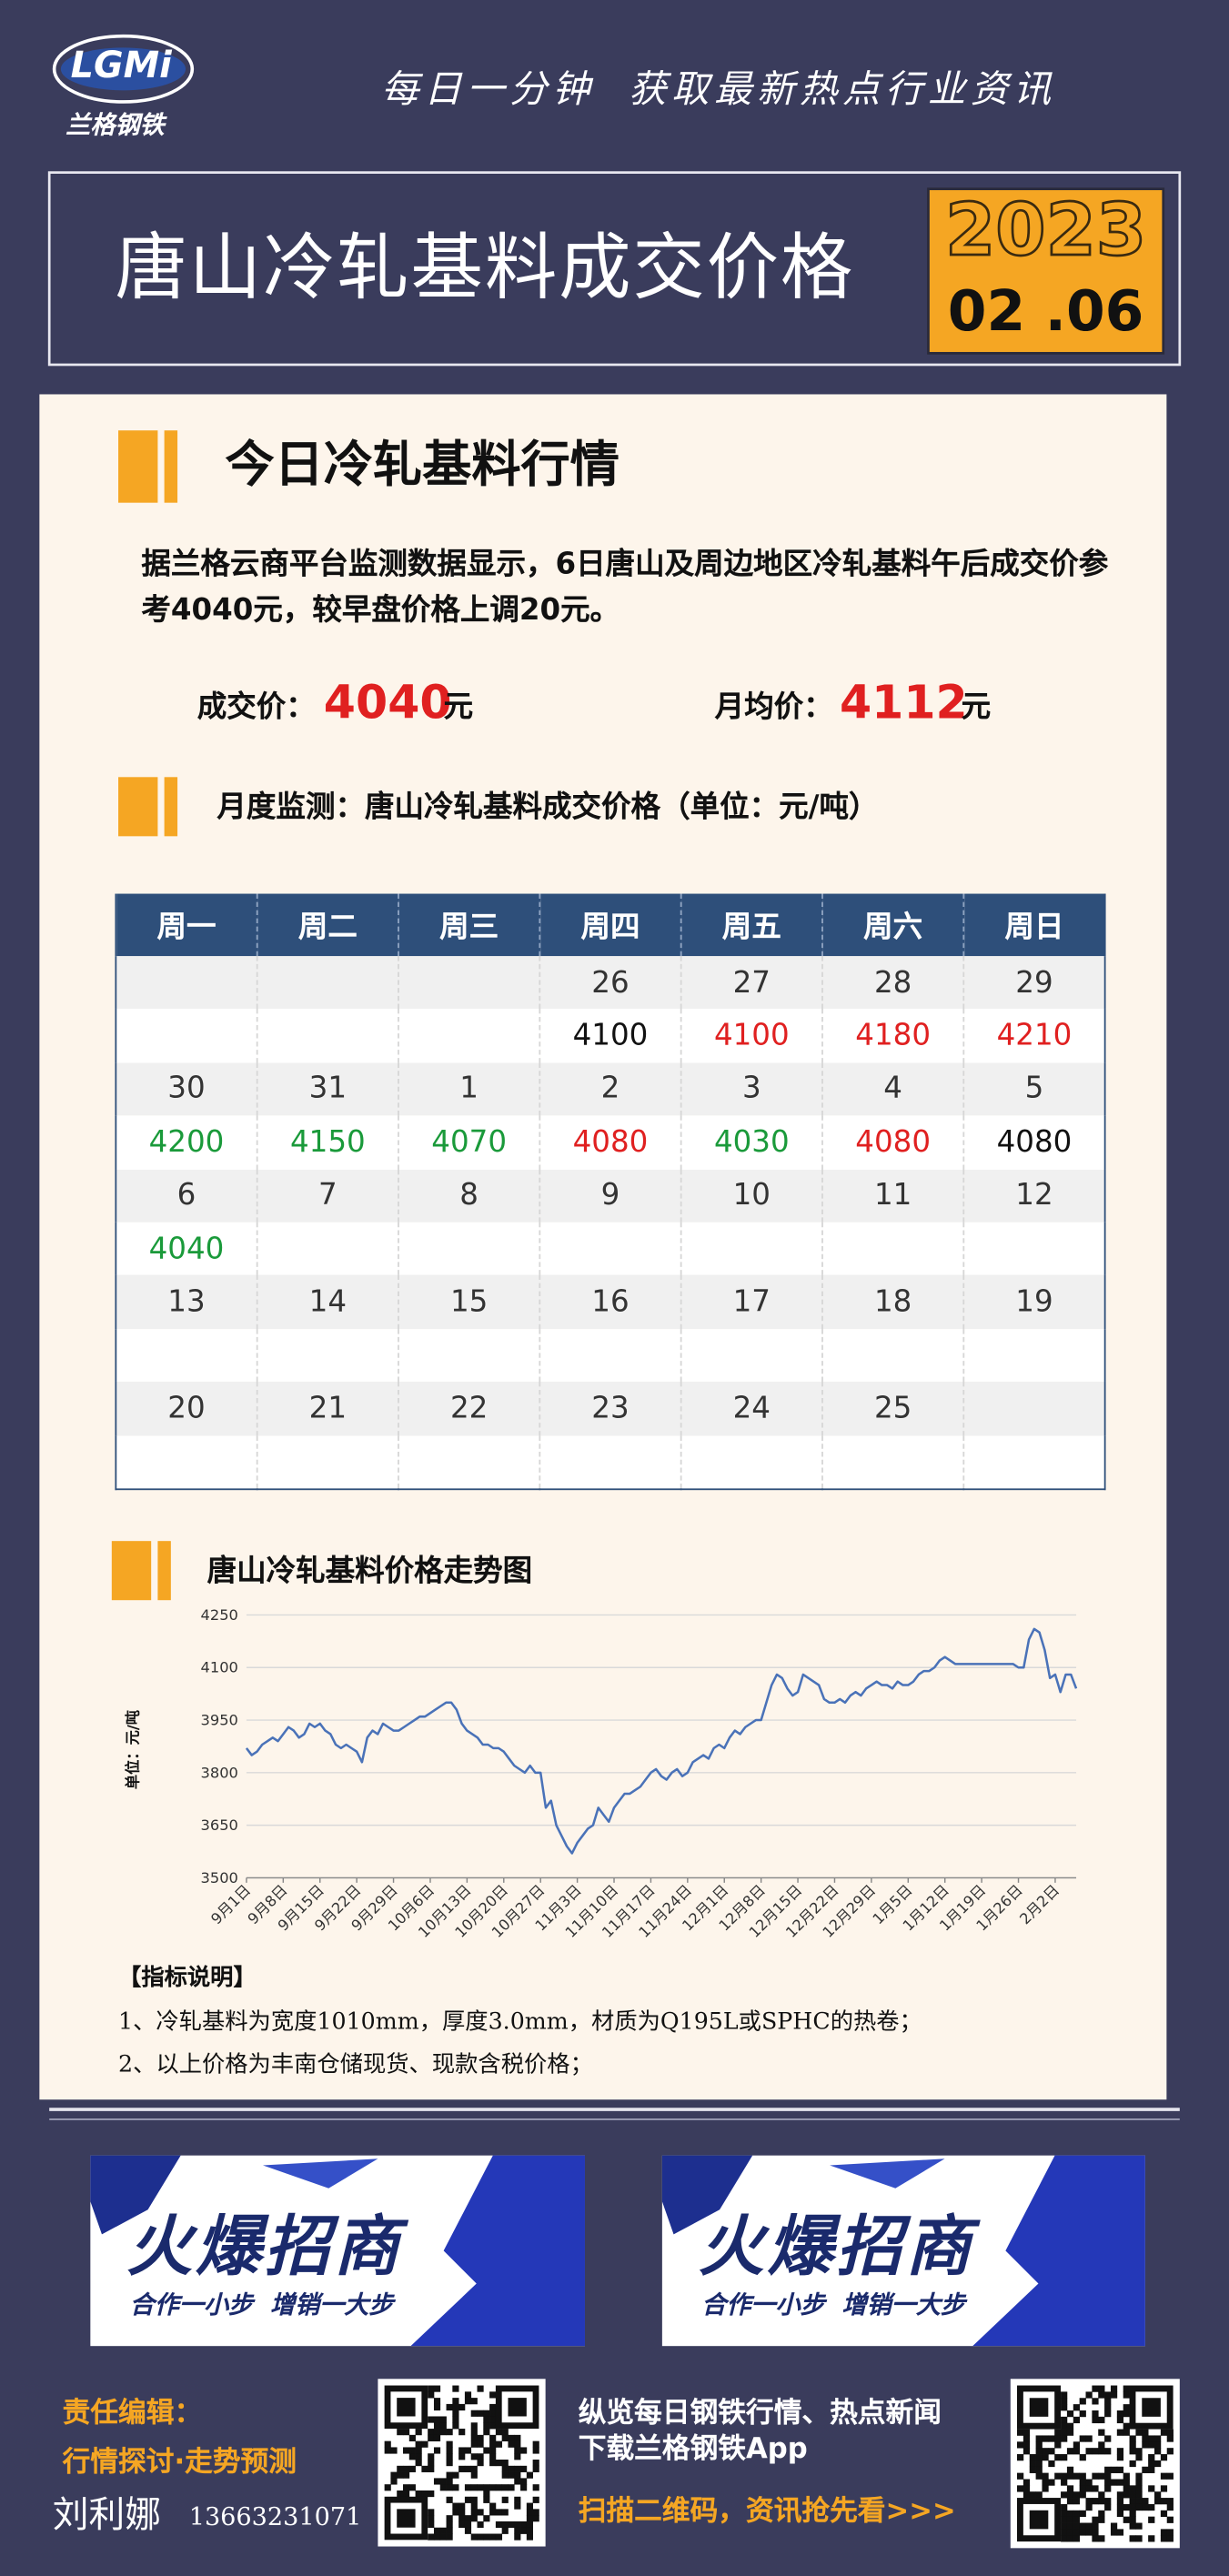 This screenshot has width=1229, height=2576. What do you see at coordinates (718, 90) in the screenshot?
I see `slogan: 每日一分钟 获取最新热点行业资讯` at bounding box center [718, 90].